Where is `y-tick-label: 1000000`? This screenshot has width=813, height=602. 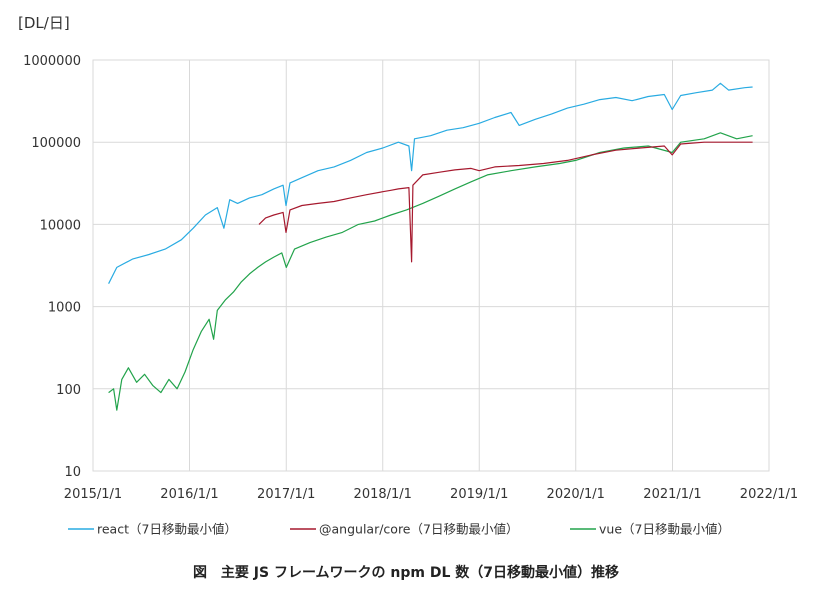 y-tick-label: 1000000 is located at coordinates (52, 61).